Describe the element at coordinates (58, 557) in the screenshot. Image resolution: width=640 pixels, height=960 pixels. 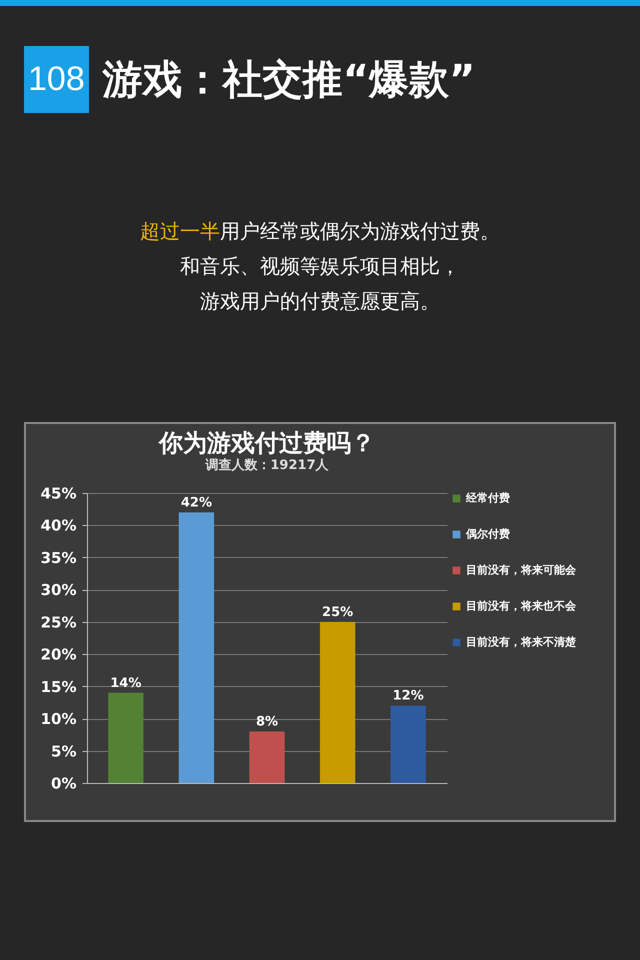
I see `y-tick-label: 35%` at that location.